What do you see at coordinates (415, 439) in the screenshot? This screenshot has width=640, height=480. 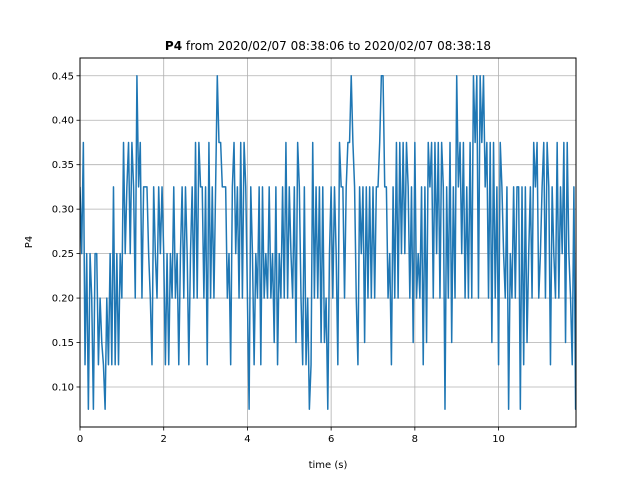 I see `x-tick-label: 8` at bounding box center [415, 439].